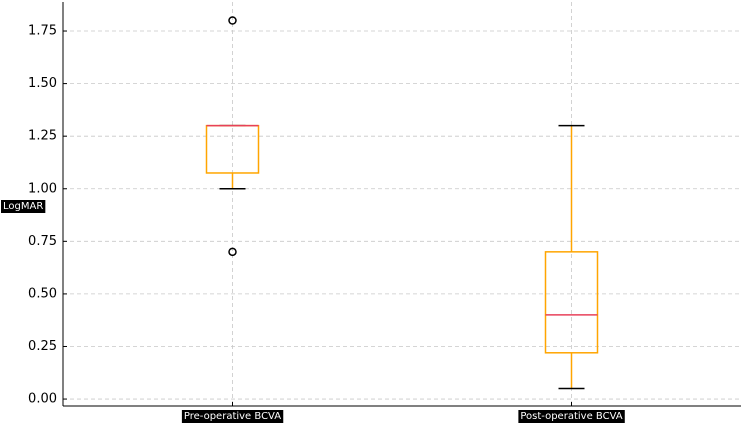 Image resolution: width=744 pixels, height=426 pixels. I want to click on y-tick-label: 1.25, so click(42, 136).